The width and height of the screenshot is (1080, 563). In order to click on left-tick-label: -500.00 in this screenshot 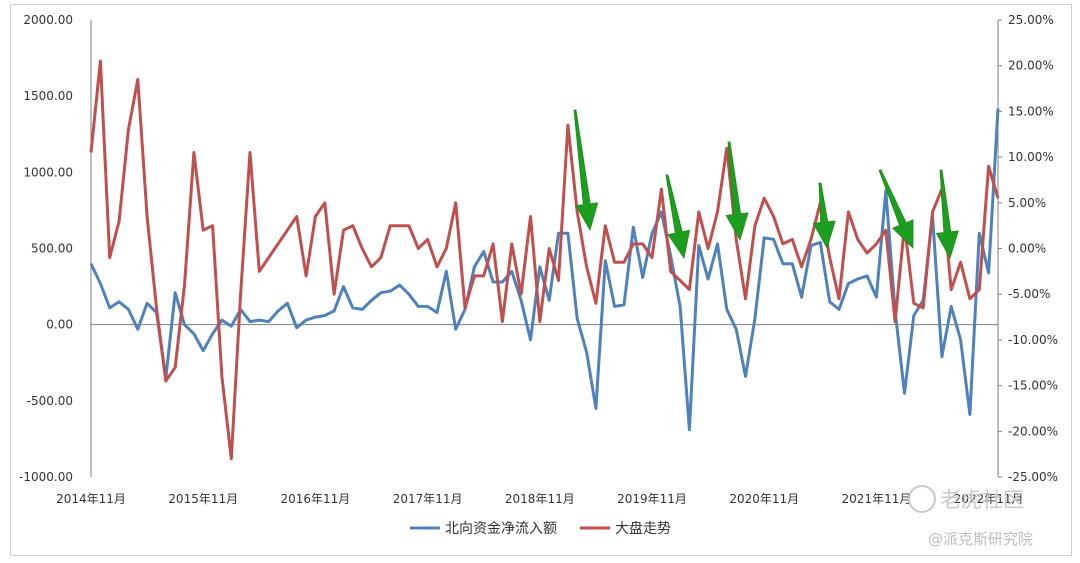, I will do `click(50, 401)`.